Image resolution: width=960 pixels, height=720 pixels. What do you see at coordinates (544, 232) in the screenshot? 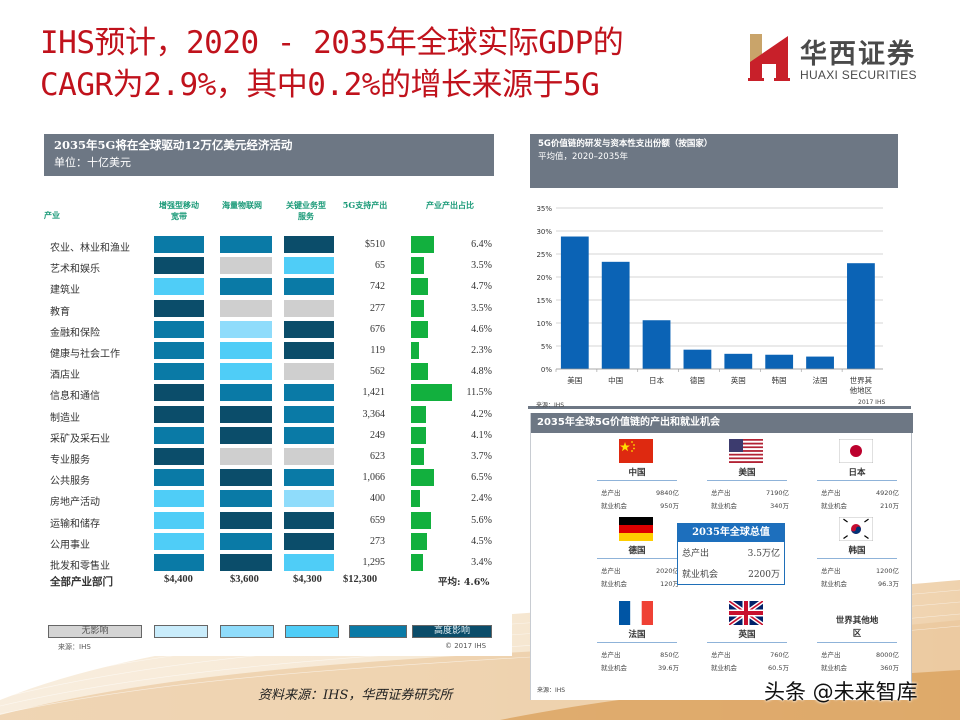
I see `y-tick-label: 30%` at bounding box center [544, 232].